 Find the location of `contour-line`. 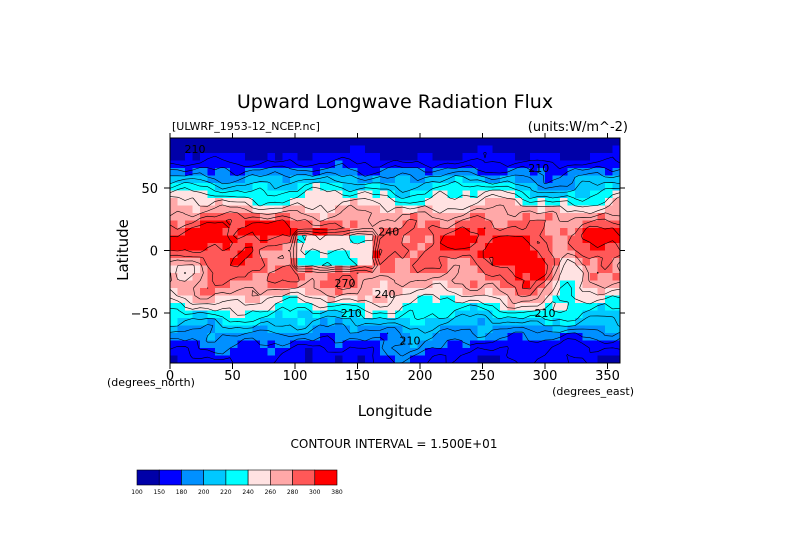

contour-line is located at coordinates (395, 251).